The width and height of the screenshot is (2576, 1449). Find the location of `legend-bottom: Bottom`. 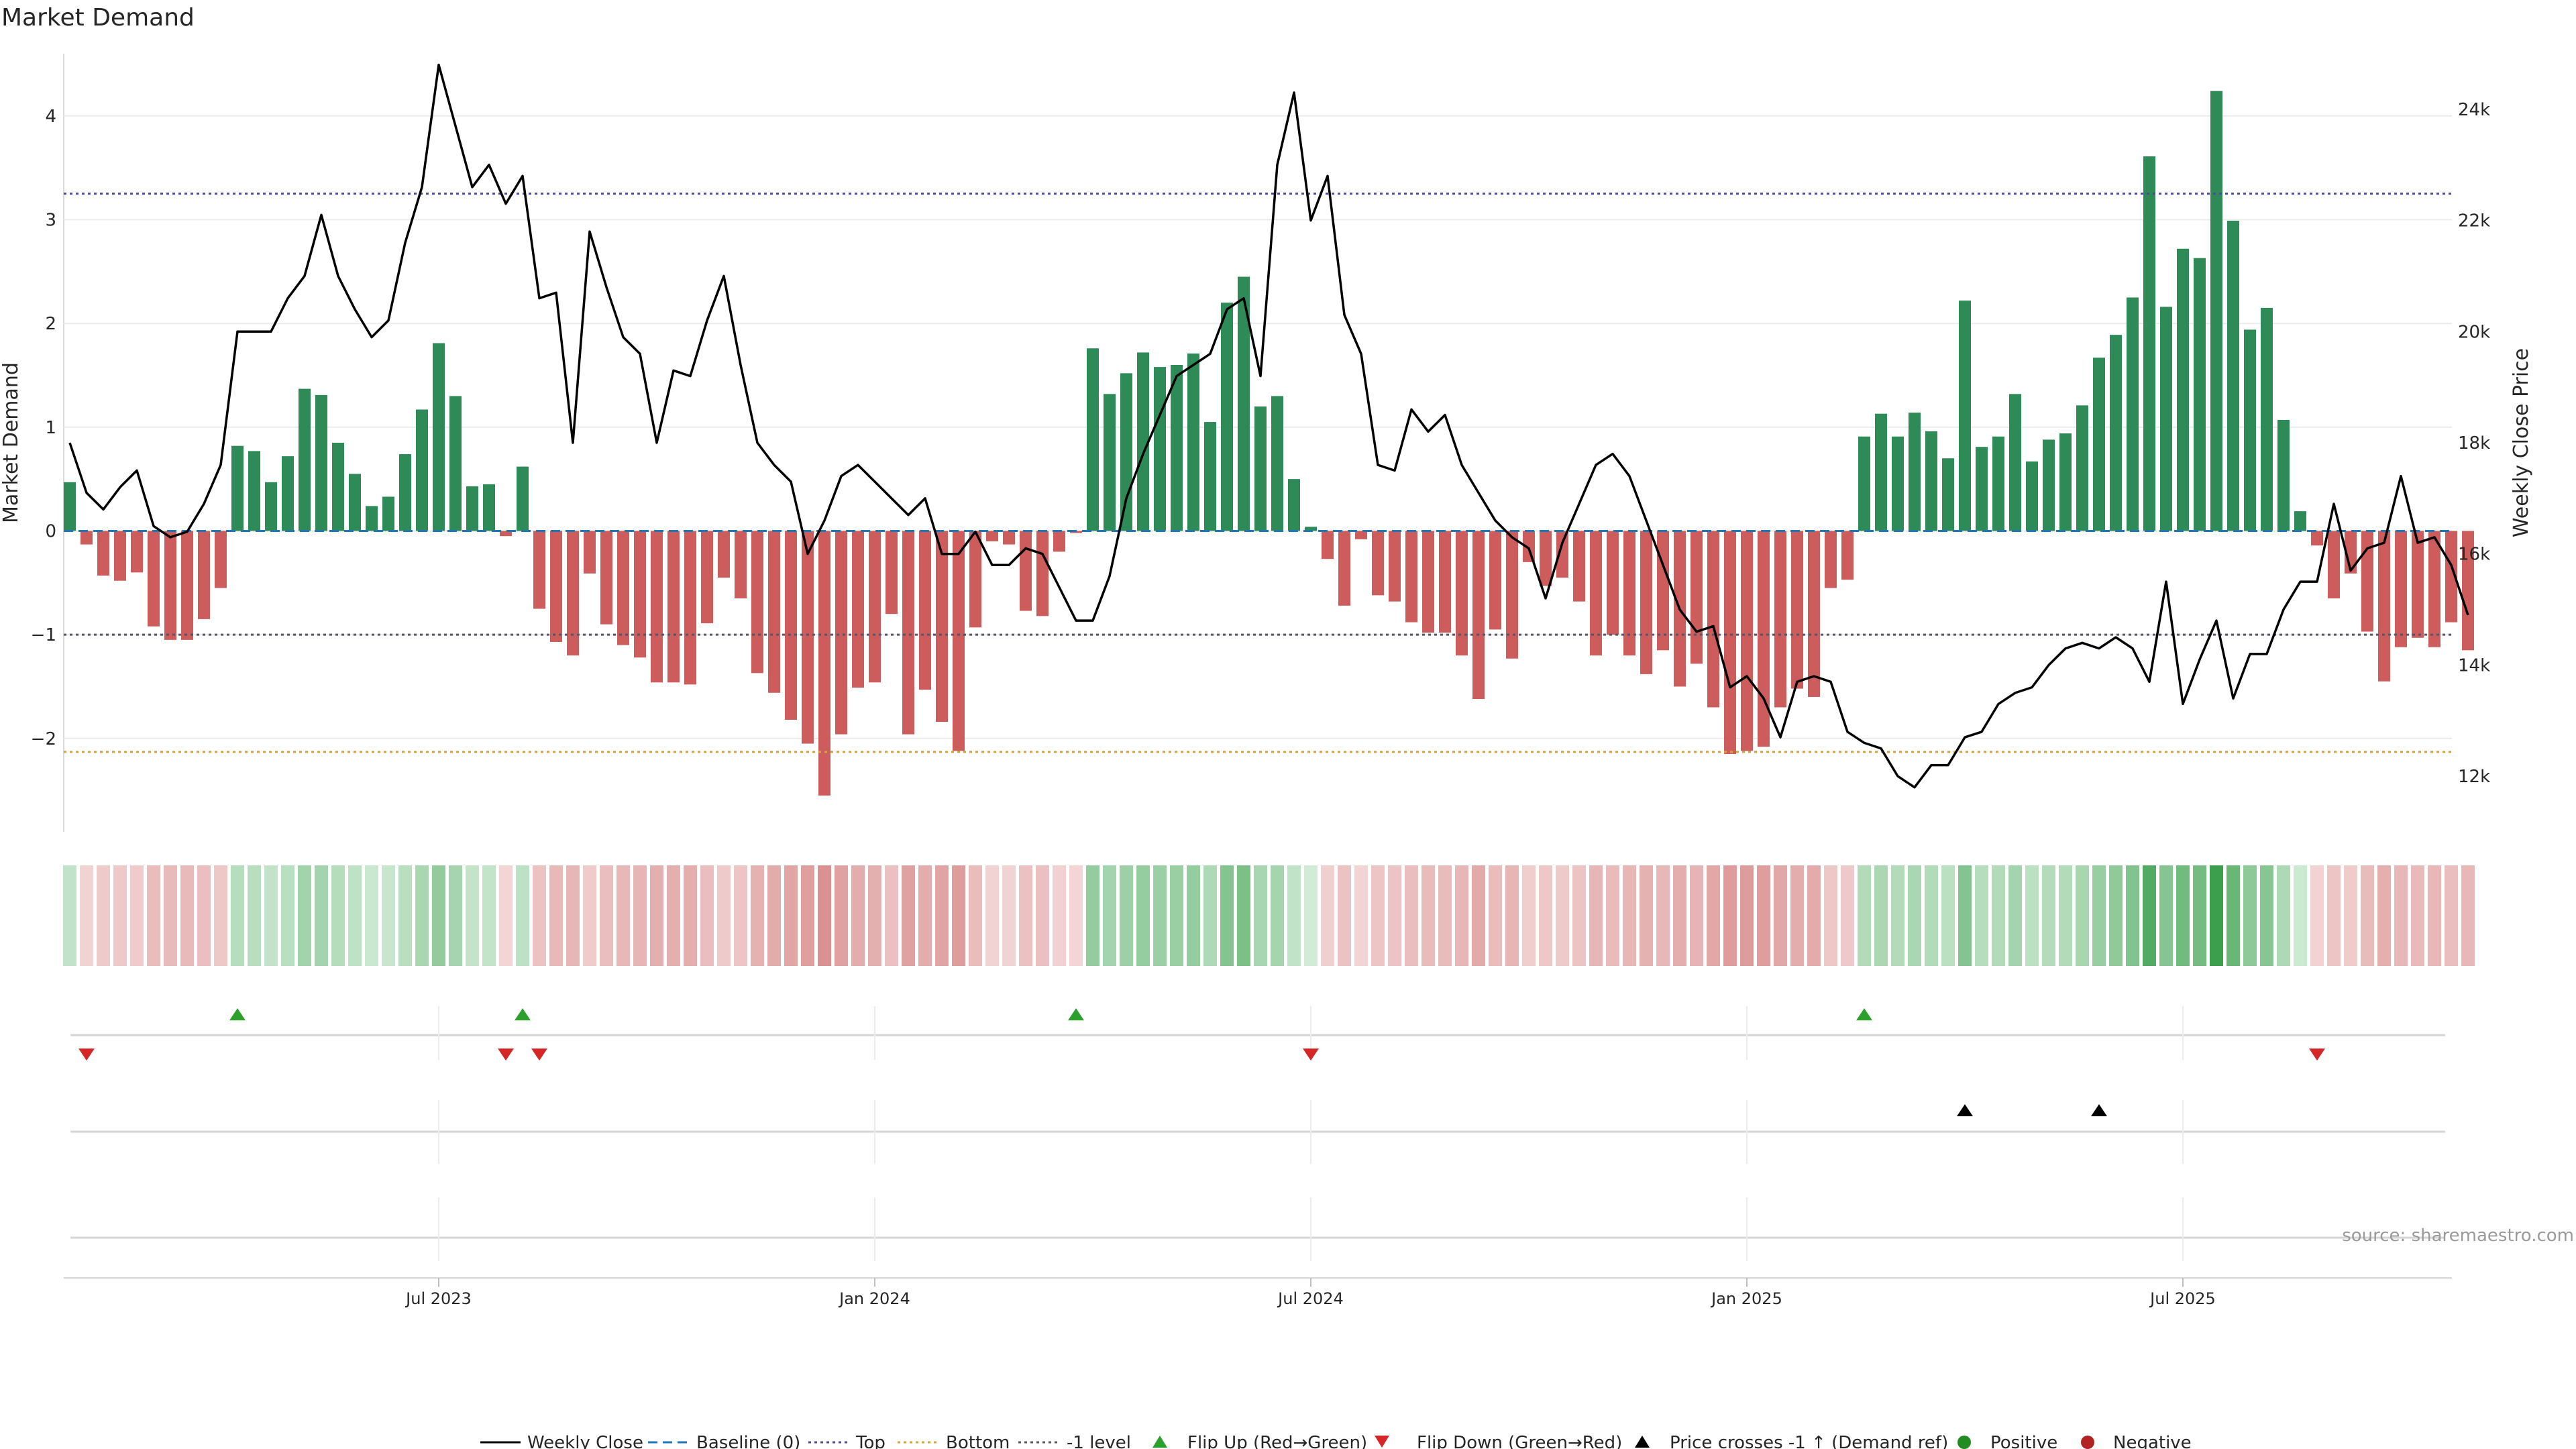

legend-bottom: Bottom is located at coordinates (978, 1441).